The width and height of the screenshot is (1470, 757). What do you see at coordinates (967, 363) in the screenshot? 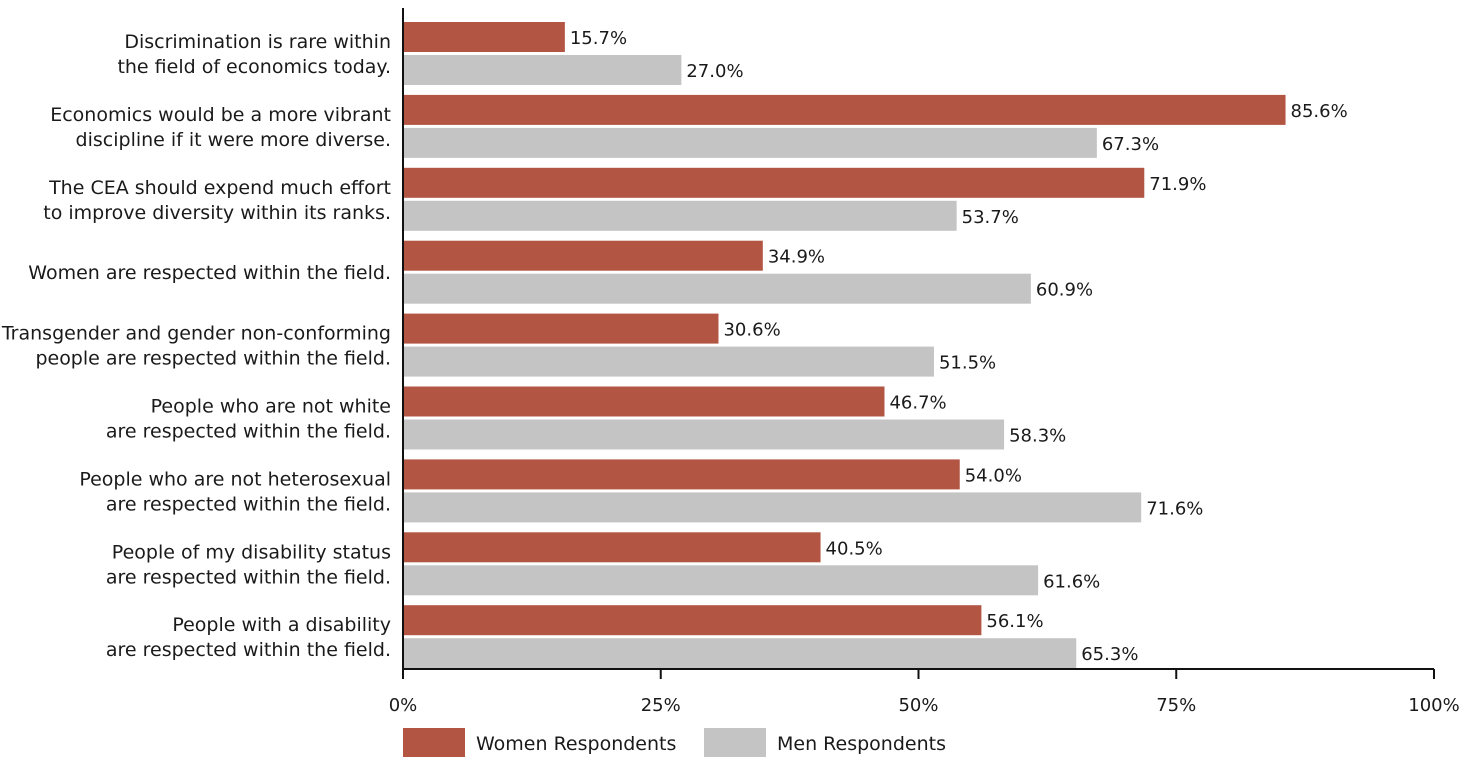
I see `data-label: 51.5%` at bounding box center [967, 363].